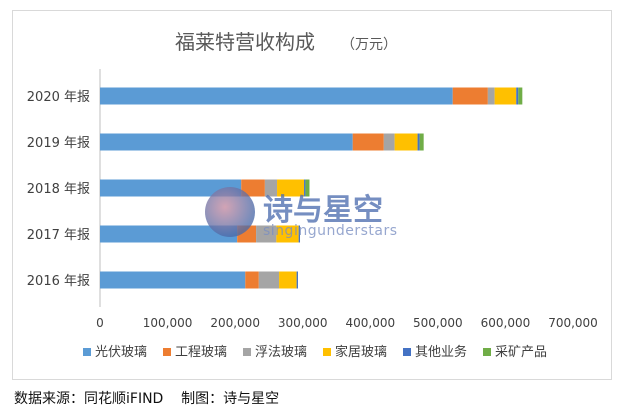 Image resolution: width=626 pixels, height=416 pixels. I want to click on category-label: 2017 年报, so click(58, 235).